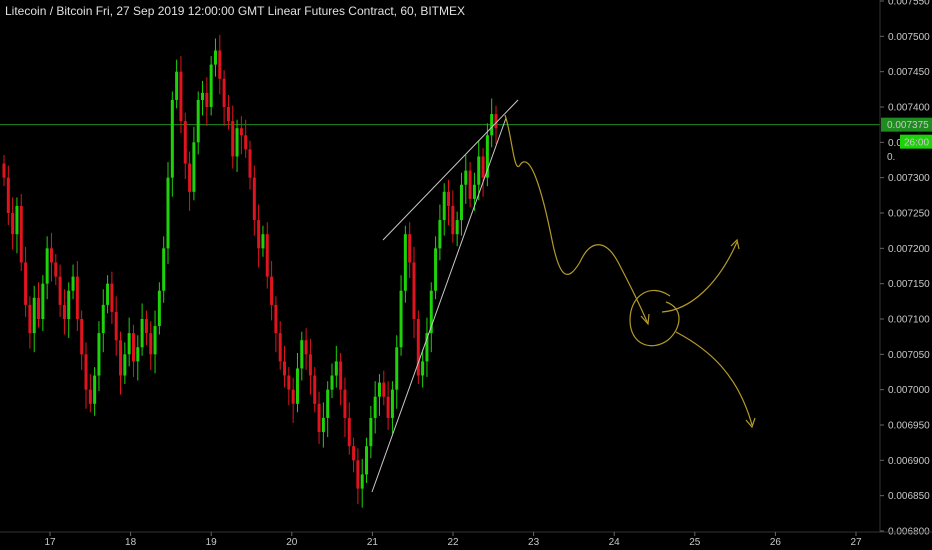 Image resolution: width=932 pixels, height=550 pixels. What do you see at coordinates (909, 4) in the screenshot?
I see `price-axis-tick-label: 0.007550` at bounding box center [909, 4].